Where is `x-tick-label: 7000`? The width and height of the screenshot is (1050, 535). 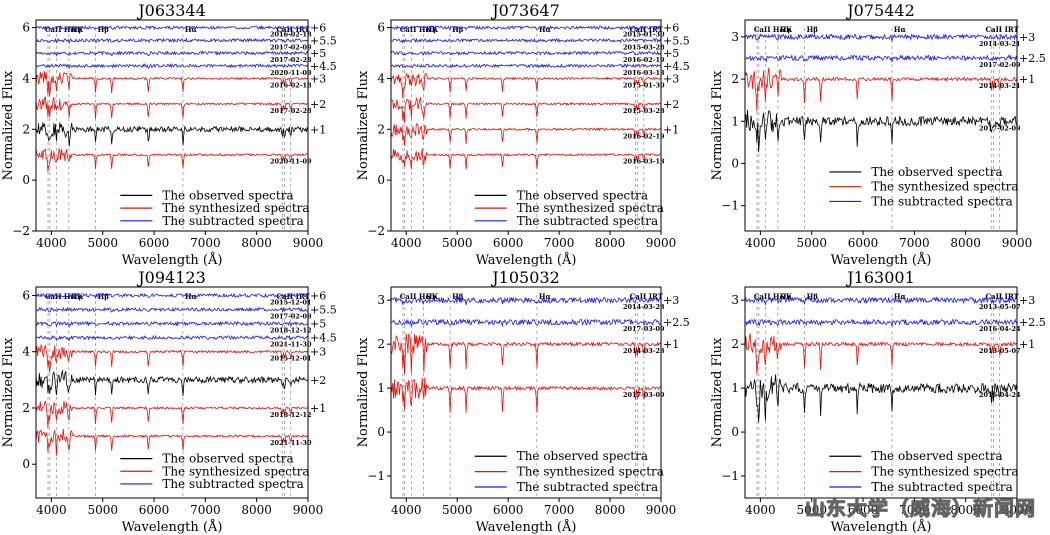
x-tick-label: 7000 is located at coordinates (914, 510).